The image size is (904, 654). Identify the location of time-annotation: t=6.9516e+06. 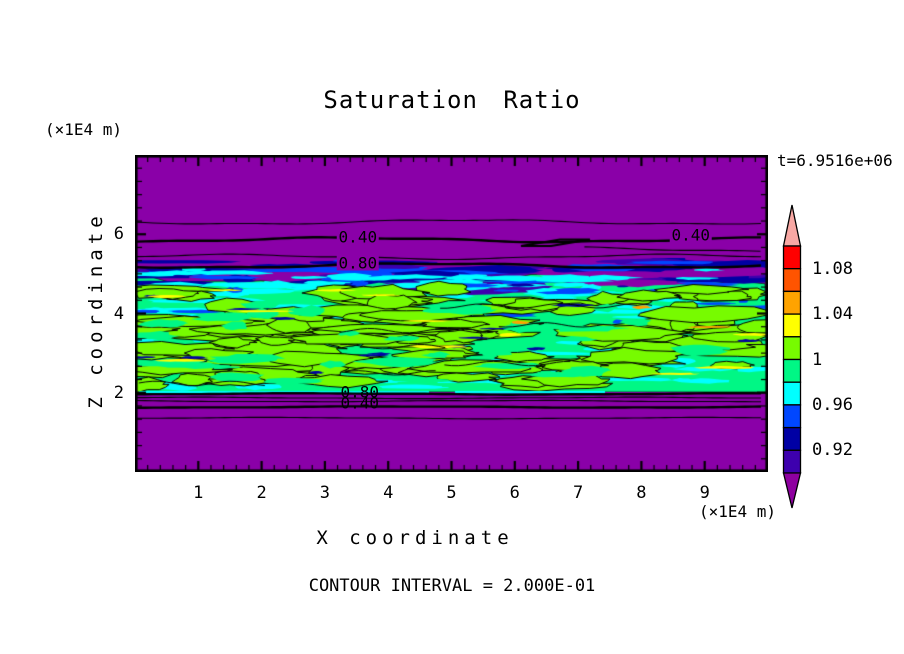
(835, 160).